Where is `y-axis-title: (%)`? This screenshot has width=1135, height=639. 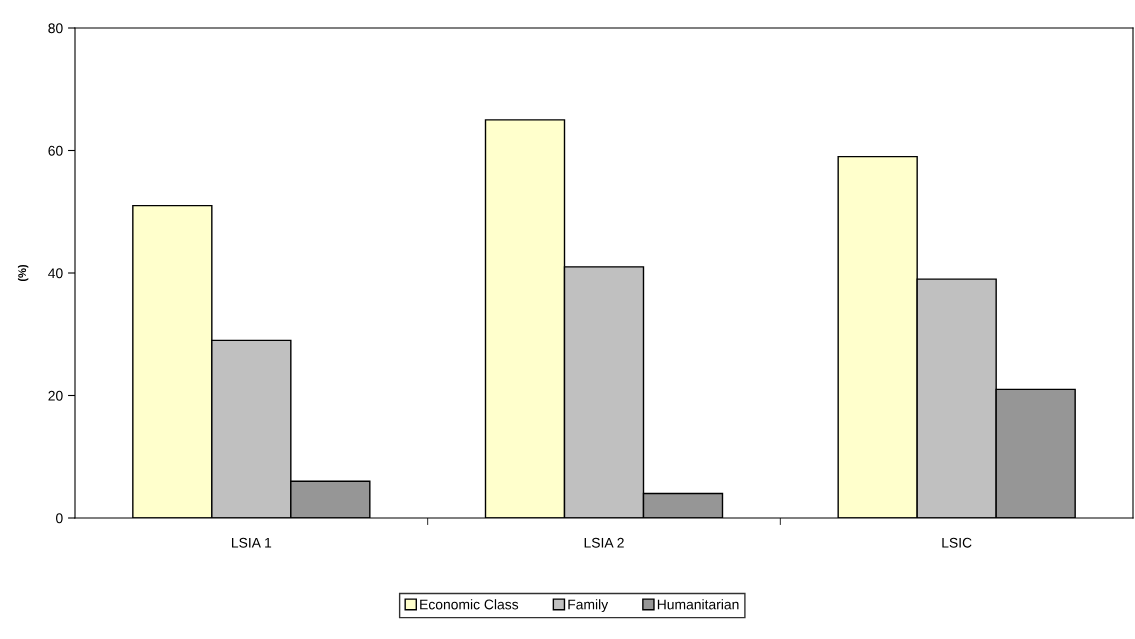 y-axis-title: (%) is located at coordinates (23, 273).